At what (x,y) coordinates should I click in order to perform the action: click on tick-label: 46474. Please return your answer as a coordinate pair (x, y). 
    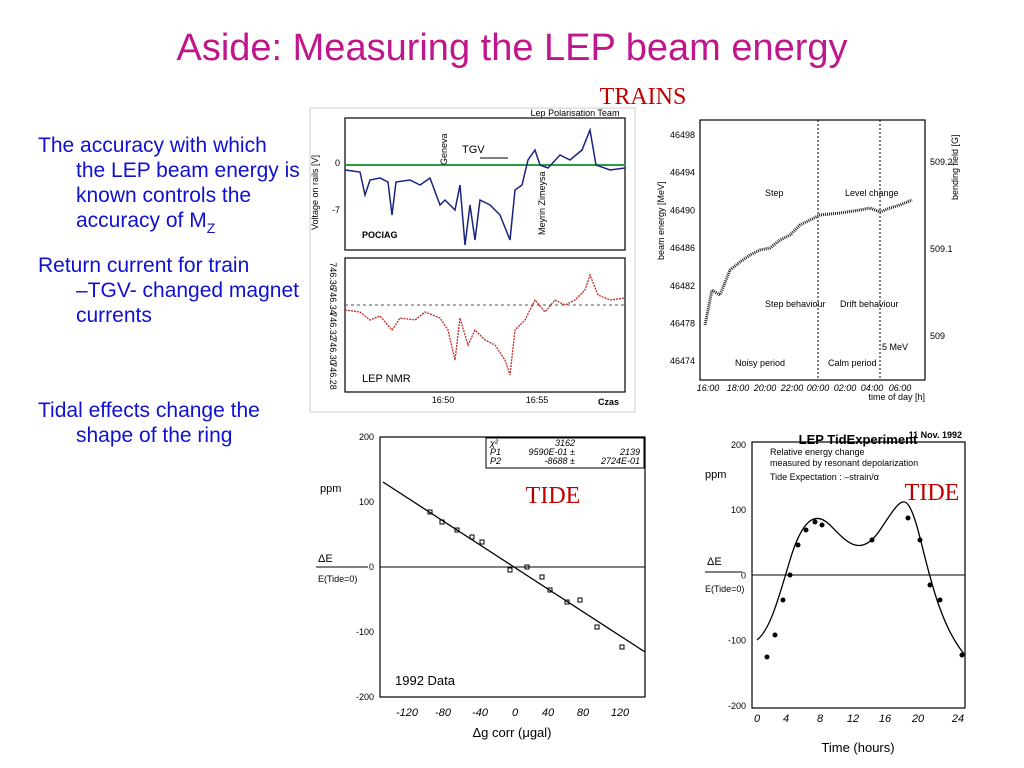
    Looking at the image, I should click on (682, 361).